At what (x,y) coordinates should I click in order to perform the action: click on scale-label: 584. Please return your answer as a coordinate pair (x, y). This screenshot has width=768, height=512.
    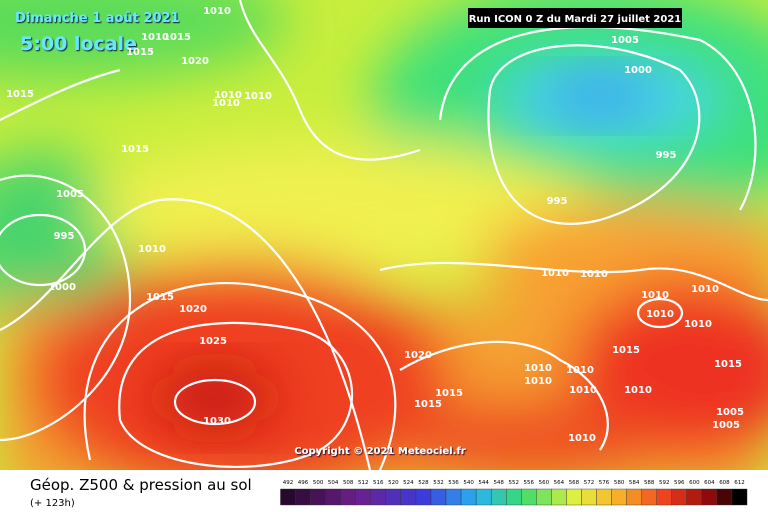
    Looking at the image, I should click on (634, 483).